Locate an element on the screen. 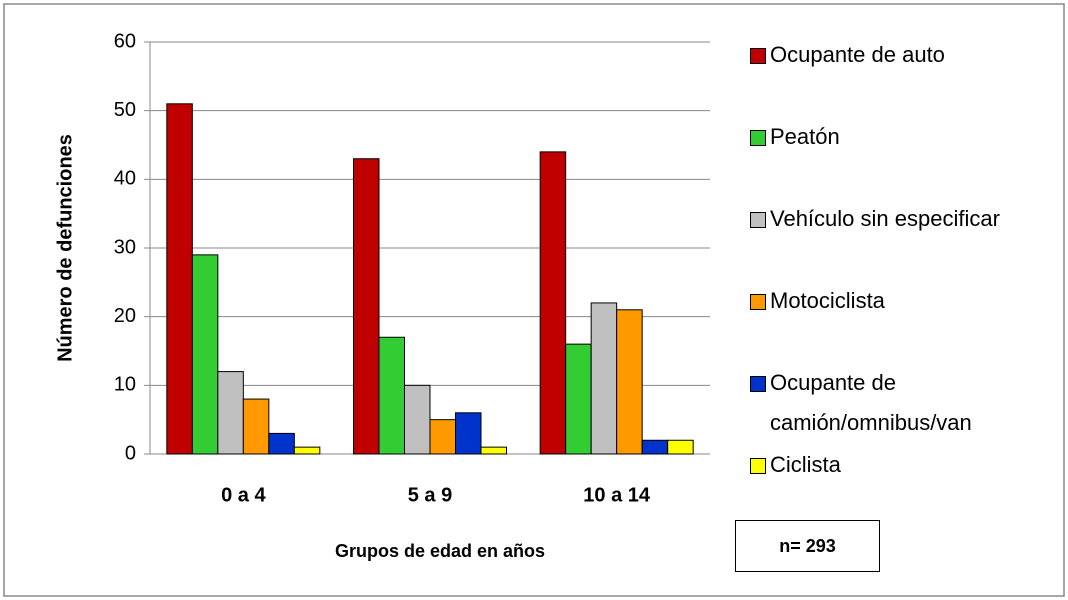 The height and width of the screenshot is (600, 1068). x-tick-label: 5 a 9 is located at coordinates (430, 495).